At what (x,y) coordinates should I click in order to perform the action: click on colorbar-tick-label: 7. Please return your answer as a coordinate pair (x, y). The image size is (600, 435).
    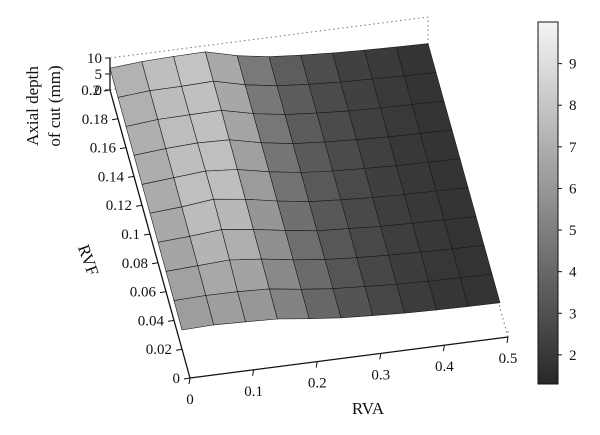
    Looking at the image, I should click on (573, 148).